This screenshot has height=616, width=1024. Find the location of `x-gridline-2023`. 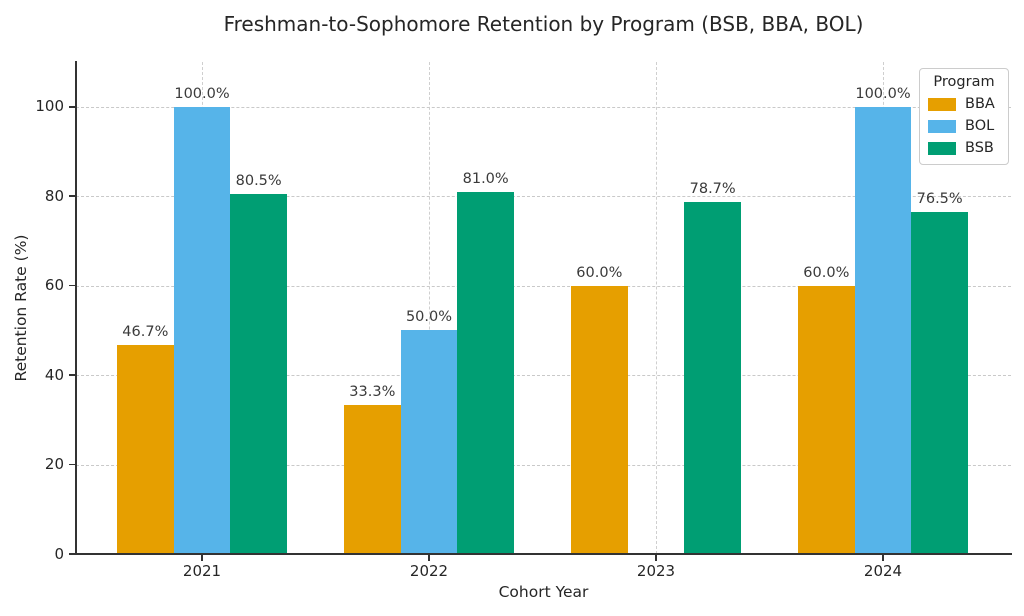

x-gridline-2023 is located at coordinates (656, 308).